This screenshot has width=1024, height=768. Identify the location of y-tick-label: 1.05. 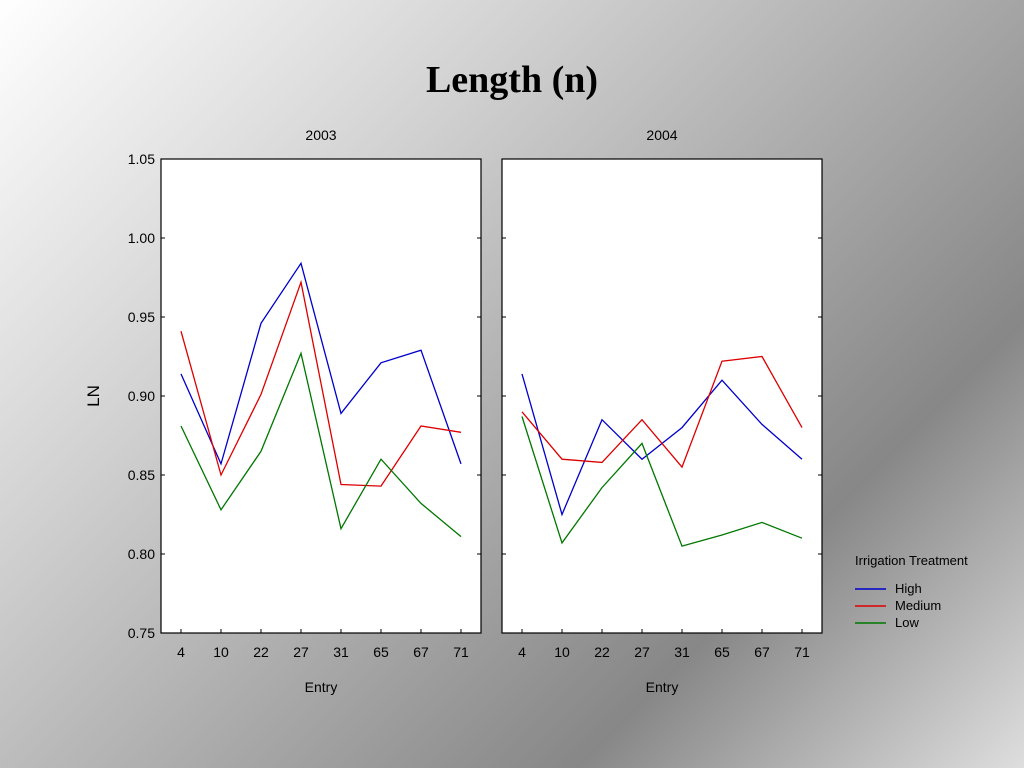
(141, 159).